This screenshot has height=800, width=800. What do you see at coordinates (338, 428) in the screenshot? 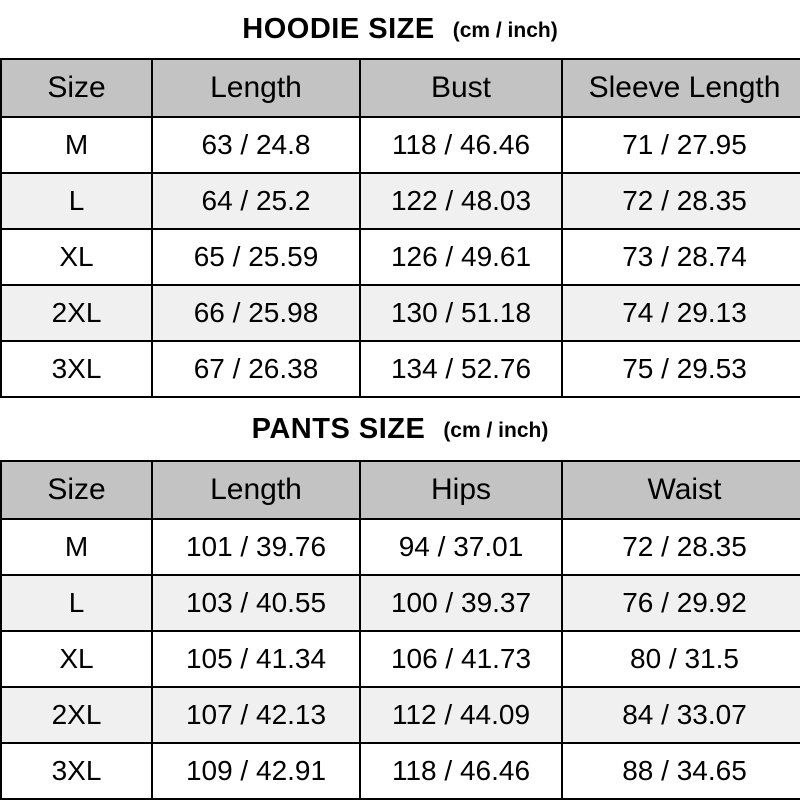
I see `pants-size-title: PANTS SIZE` at bounding box center [338, 428].